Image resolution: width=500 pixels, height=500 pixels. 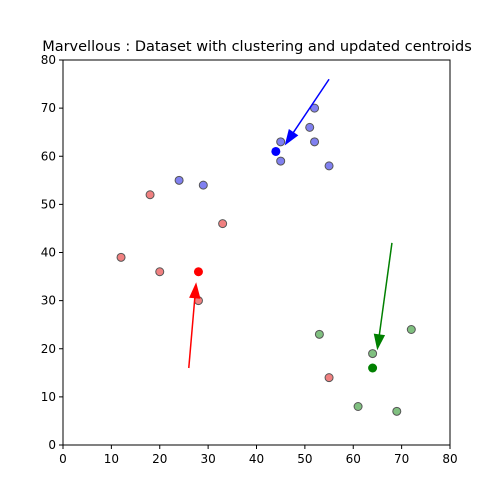 What do you see at coordinates (48, 349) in the screenshot?
I see `y-tick-label: 20` at bounding box center [48, 349].